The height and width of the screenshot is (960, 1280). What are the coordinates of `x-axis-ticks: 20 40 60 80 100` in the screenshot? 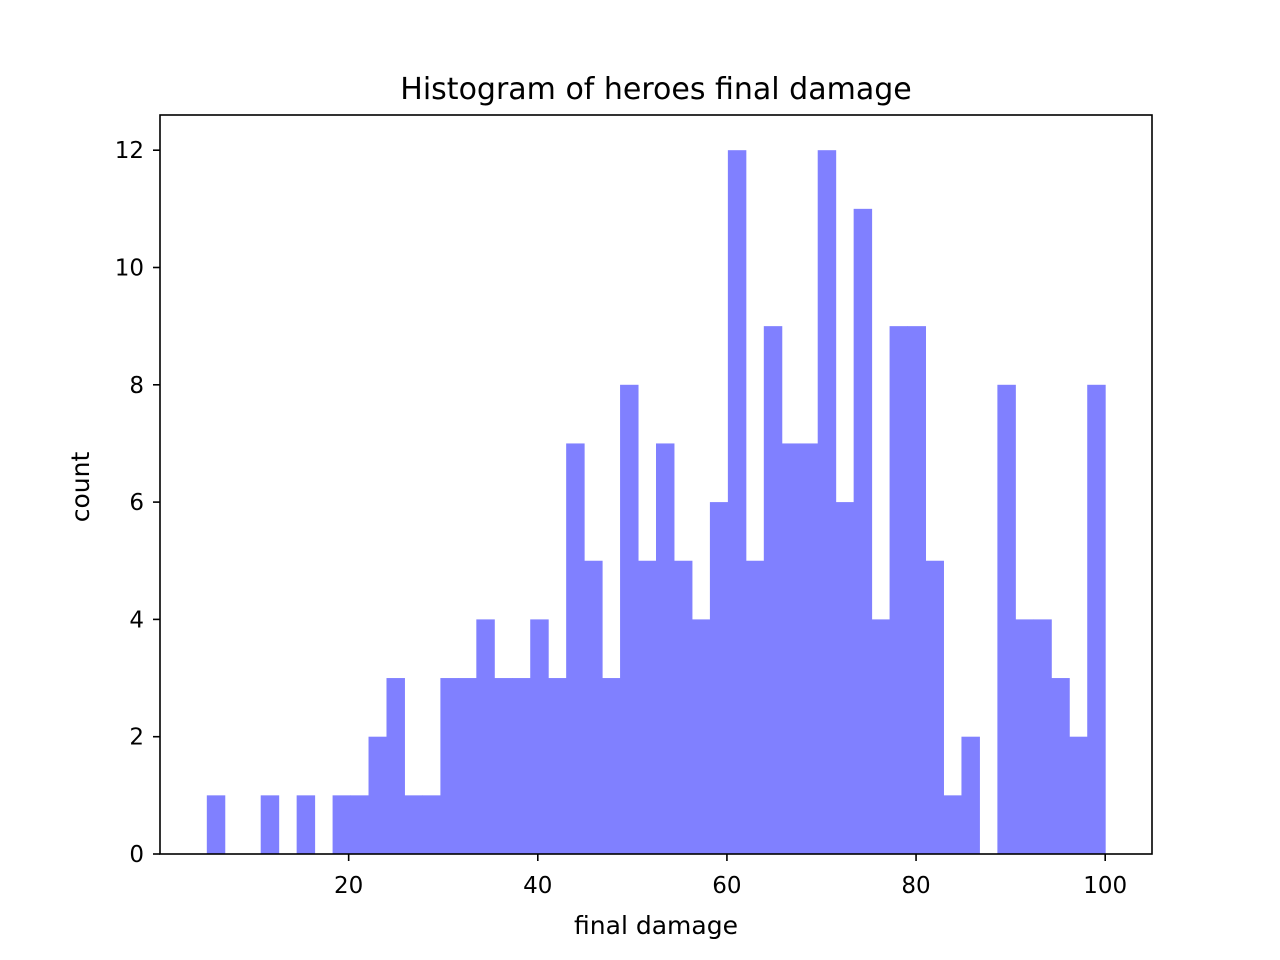 It's located at (730, 876).